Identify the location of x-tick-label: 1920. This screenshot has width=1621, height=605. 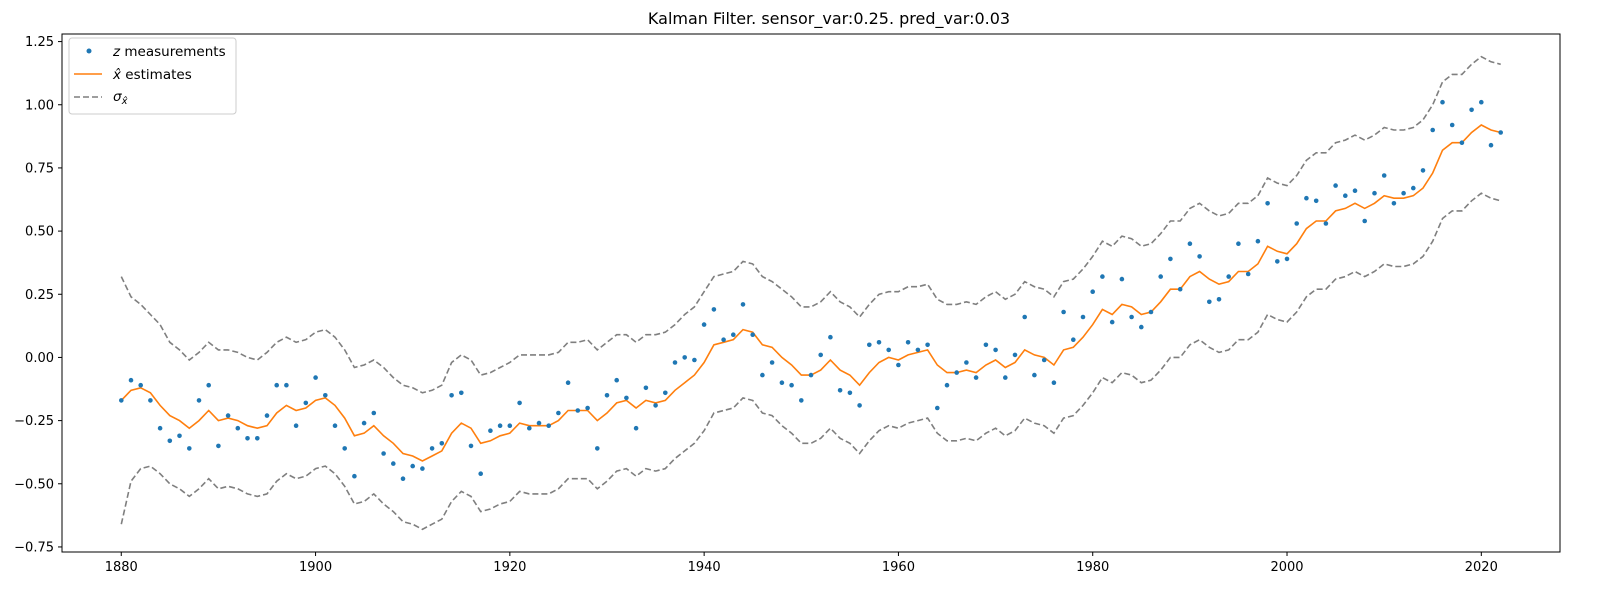
(509, 567).